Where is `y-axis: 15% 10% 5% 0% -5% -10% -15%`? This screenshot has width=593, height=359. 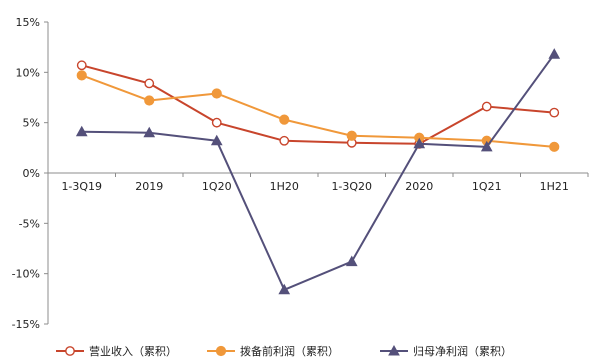
y-axis: 15% 10% 5% 0% -5% -10% -15% is located at coordinates (30, 173).